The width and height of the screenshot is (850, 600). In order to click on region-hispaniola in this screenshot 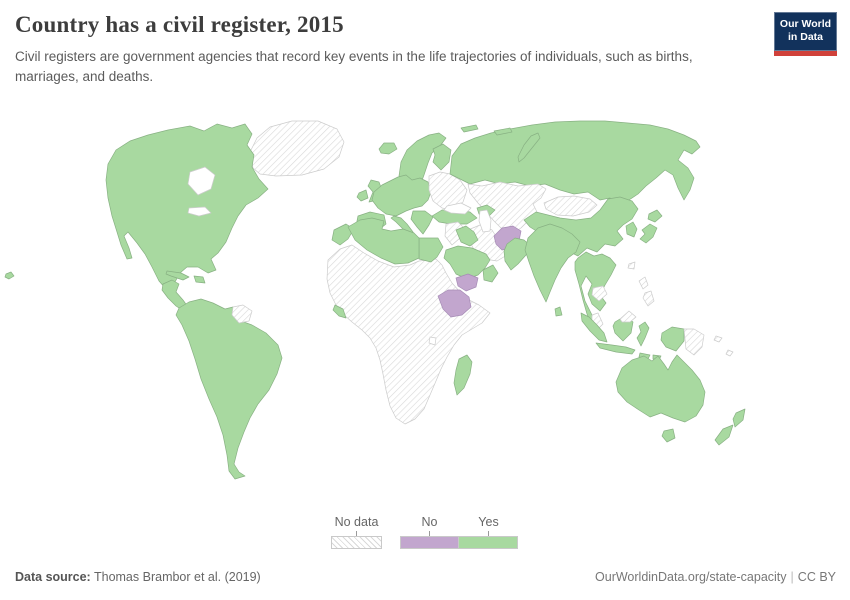, I will do `click(199, 279)`.